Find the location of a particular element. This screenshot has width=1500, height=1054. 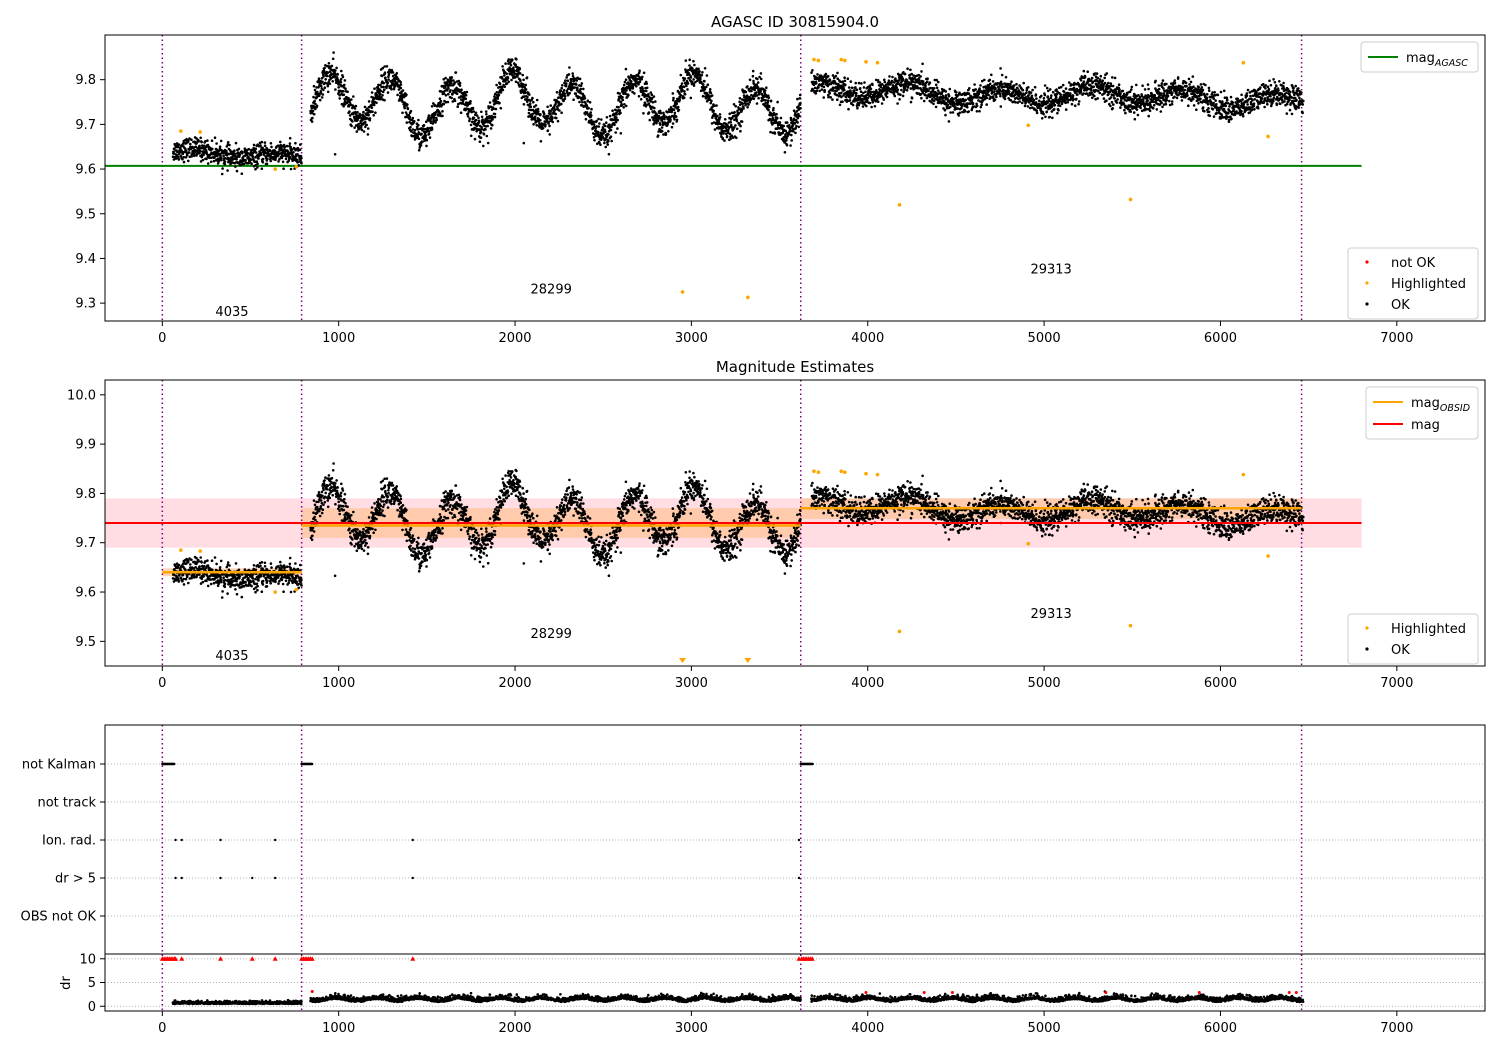

legend-point-label: not OK is located at coordinates (1413, 263).